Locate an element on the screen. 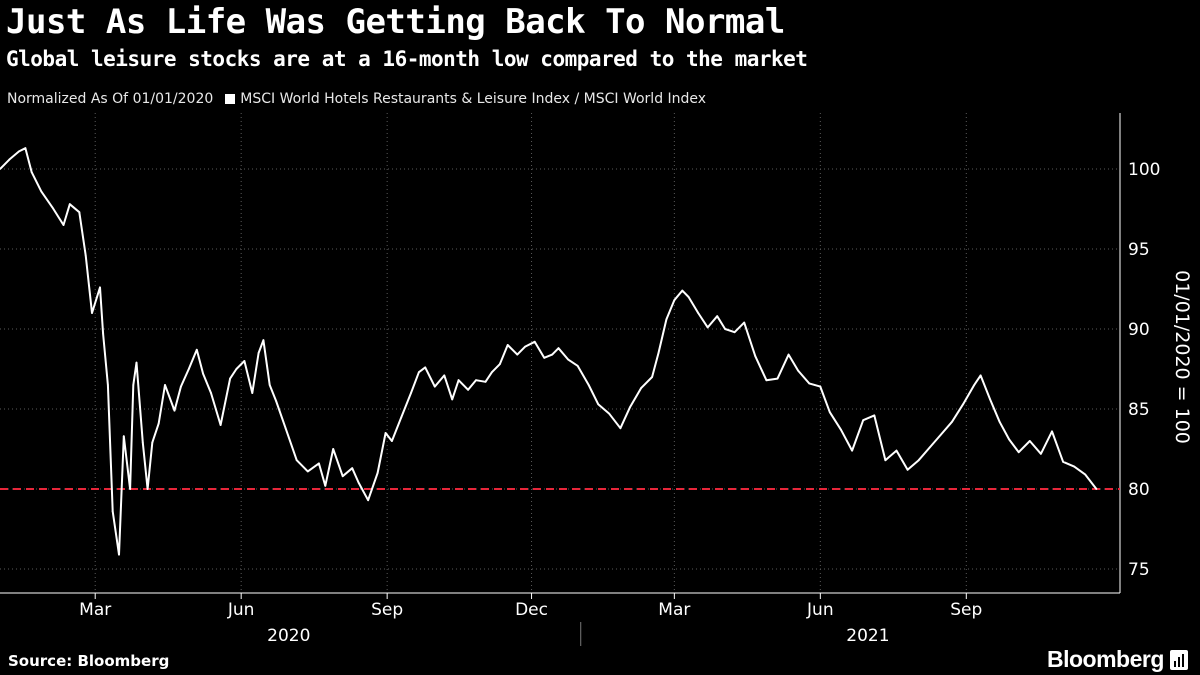  bloomberg-terminal-icon is located at coordinates (1178, 659).